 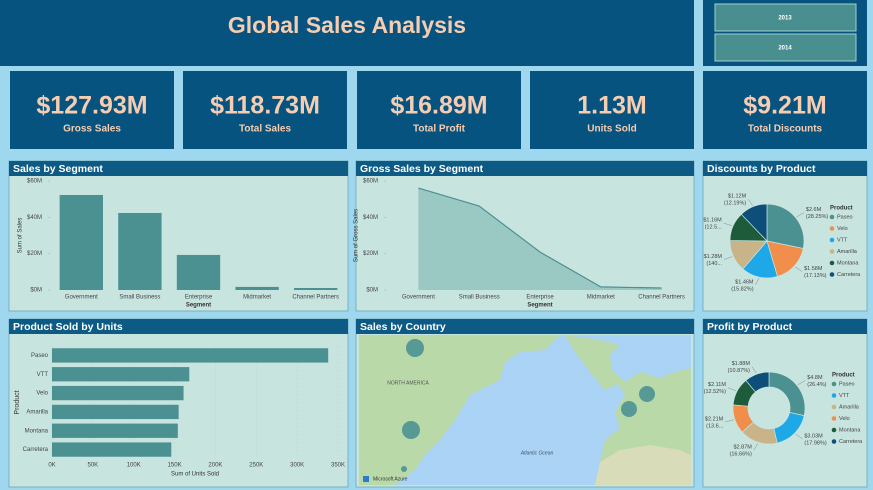 What do you see at coordinates (357, 235) in the screenshot?
I see `y-axis-label: Sum of Gross Sales` at bounding box center [357, 235].